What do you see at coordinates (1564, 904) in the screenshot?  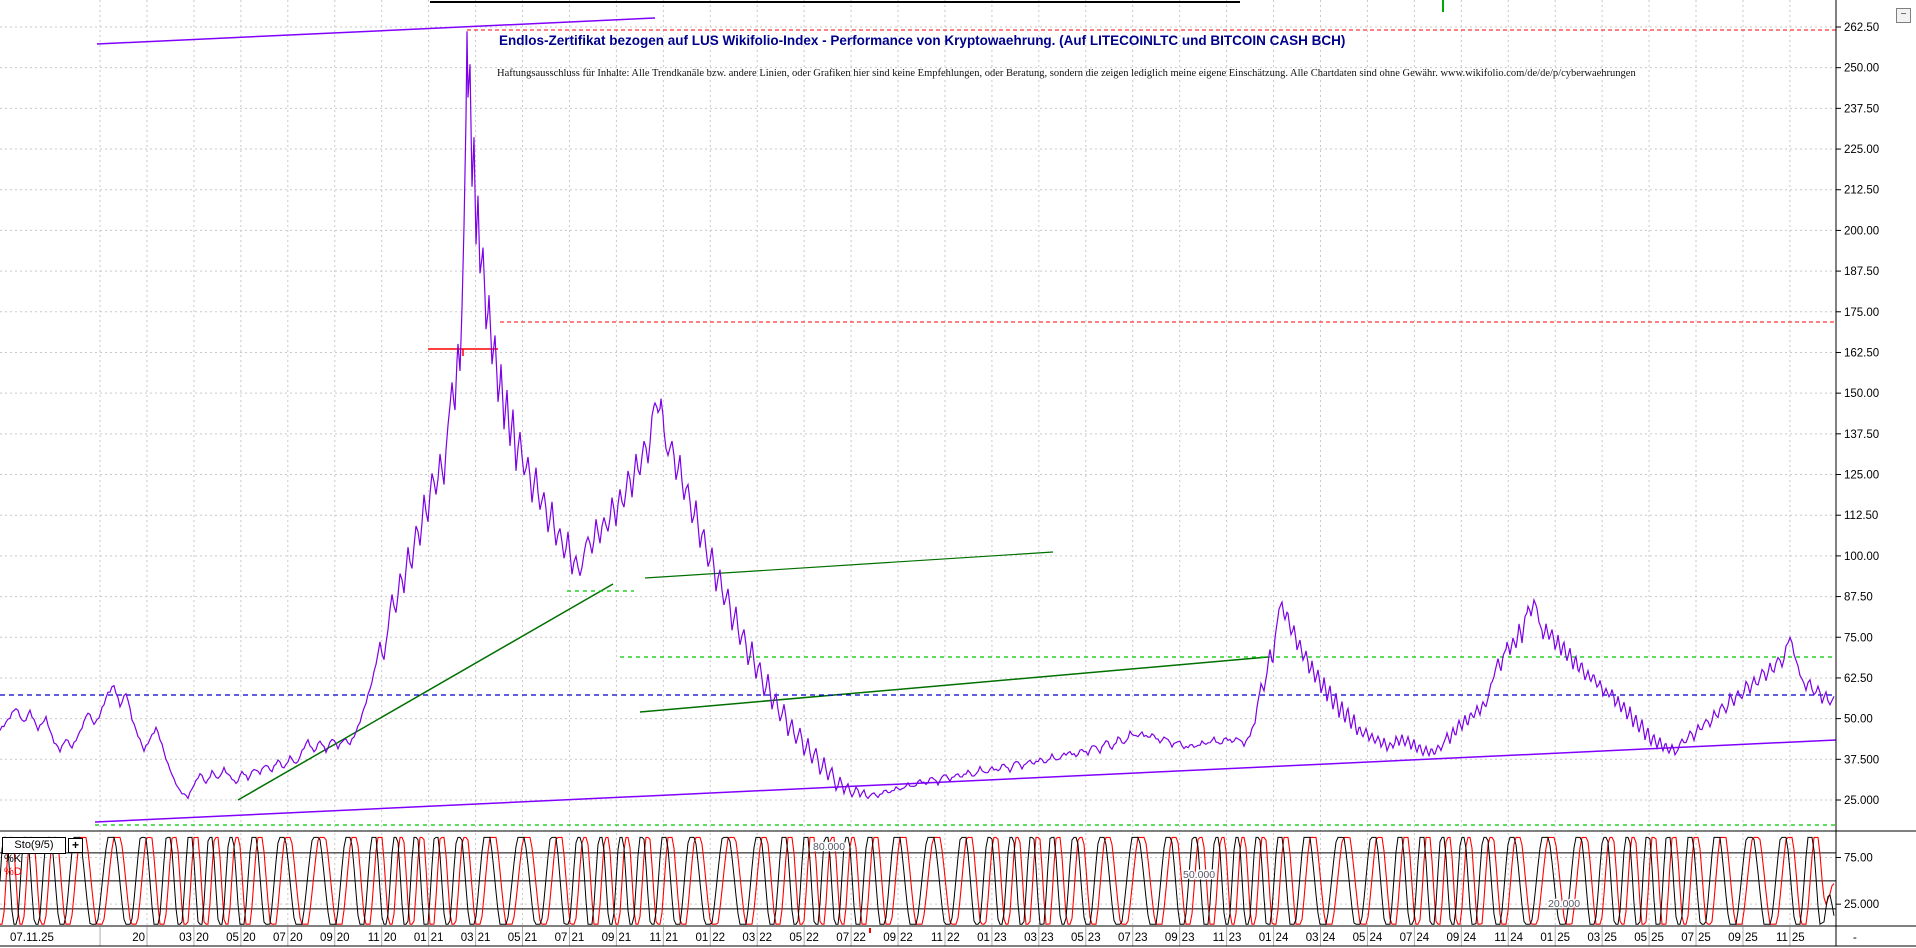 I see `stoch-level-label: 20.000` at bounding box center [1564, 904].